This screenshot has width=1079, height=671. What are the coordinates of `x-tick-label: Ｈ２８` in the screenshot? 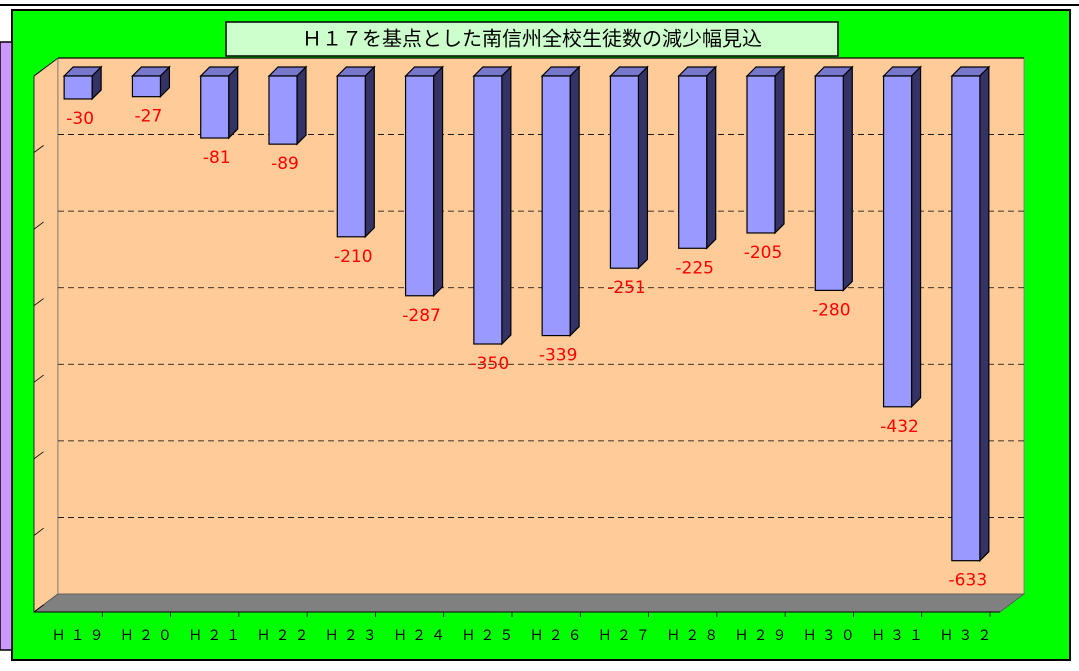 It's located at (694, 636).